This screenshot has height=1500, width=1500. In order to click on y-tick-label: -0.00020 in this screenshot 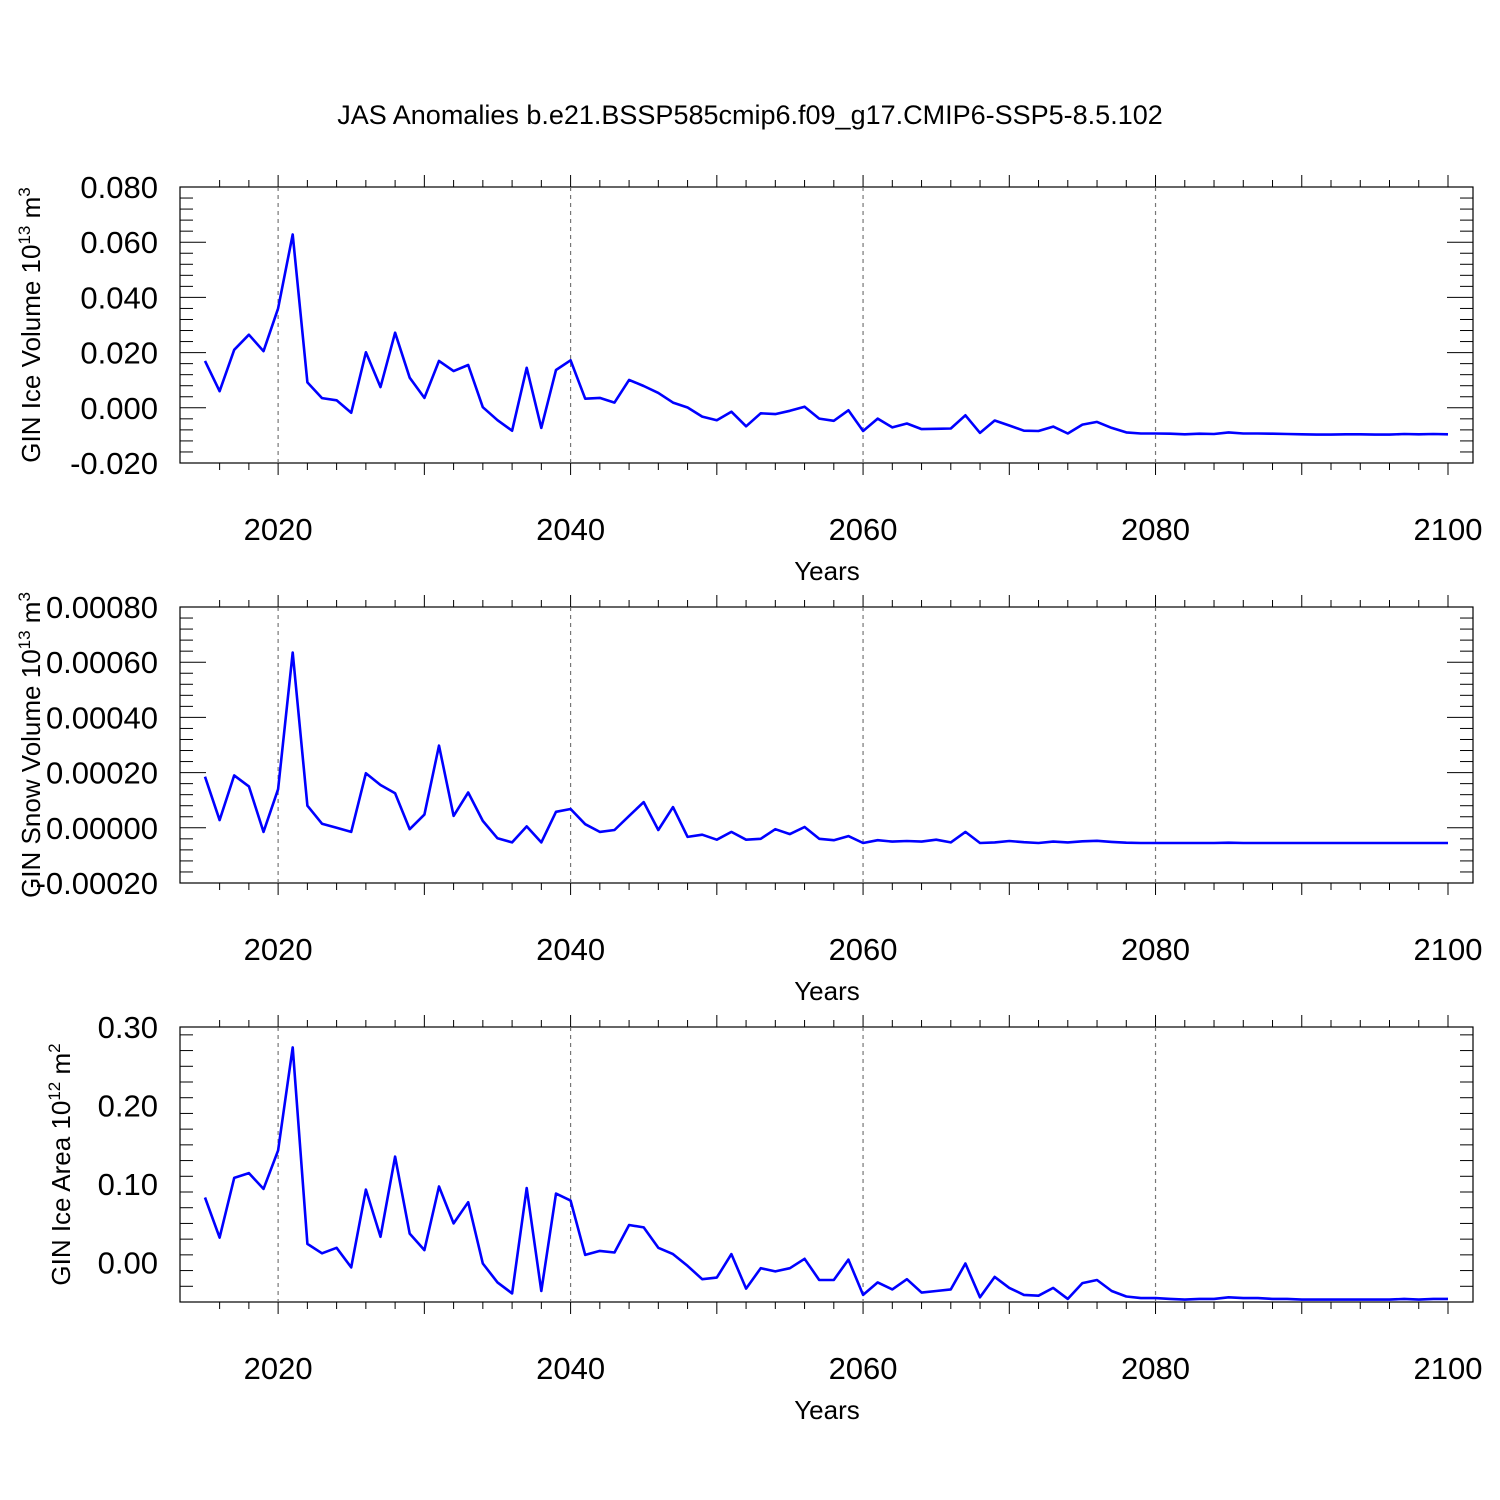, I will do `click(97, 883)`.